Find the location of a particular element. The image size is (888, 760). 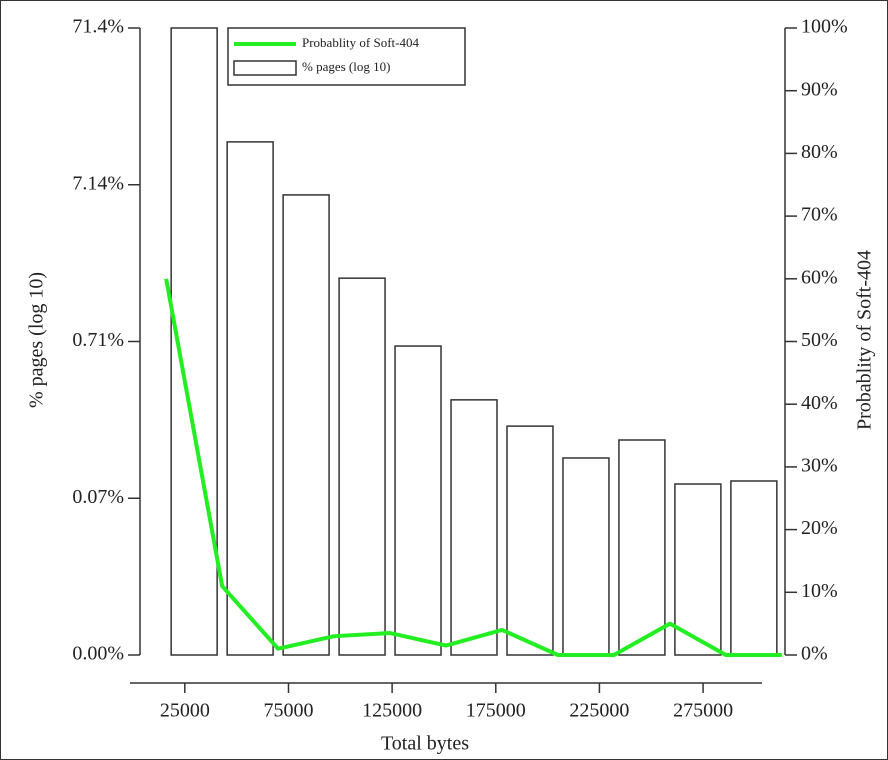

y-tick-label: 0.71% is located at coordinates (98, 340).